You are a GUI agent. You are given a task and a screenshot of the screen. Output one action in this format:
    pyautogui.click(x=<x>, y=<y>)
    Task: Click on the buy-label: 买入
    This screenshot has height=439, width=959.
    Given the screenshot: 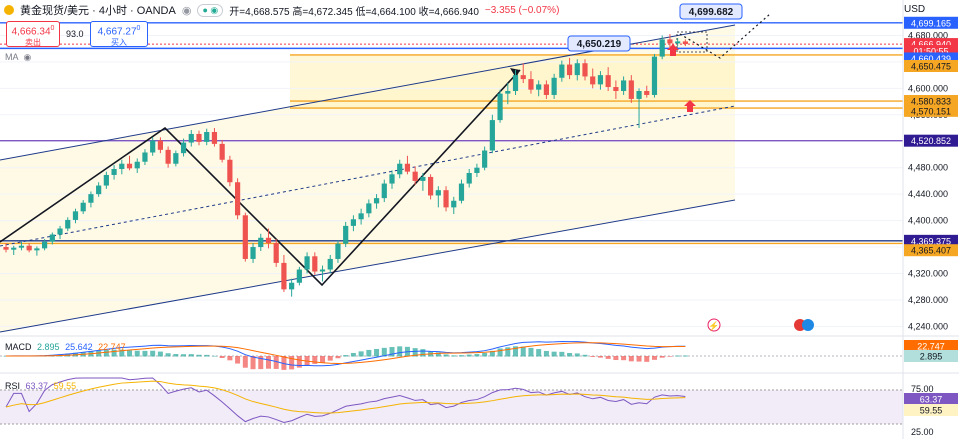 What is the action you would take?
    pyautogui.click(x=119, y=43)
    